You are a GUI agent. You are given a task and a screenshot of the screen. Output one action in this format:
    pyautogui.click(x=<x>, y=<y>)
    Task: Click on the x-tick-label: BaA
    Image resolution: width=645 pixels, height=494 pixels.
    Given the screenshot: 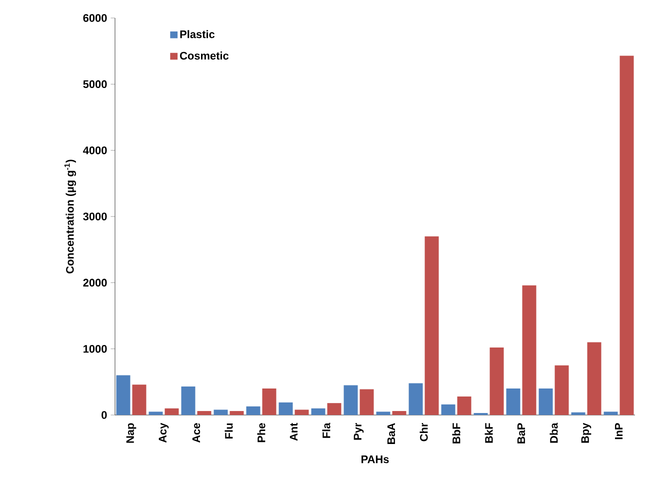 What is the action you would take?
    pyautogui.click(x=391, y=433)
    